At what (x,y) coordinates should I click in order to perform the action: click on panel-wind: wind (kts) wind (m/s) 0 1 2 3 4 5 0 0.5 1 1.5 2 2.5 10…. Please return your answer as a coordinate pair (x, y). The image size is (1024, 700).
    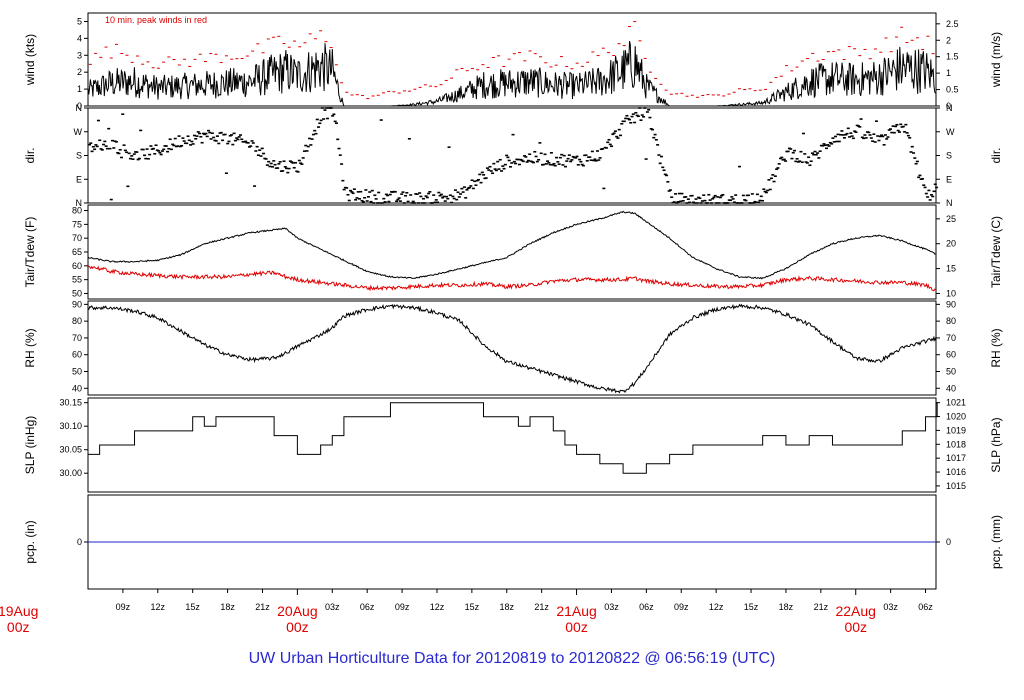
    Looking at the image, I should click on (513, 61).